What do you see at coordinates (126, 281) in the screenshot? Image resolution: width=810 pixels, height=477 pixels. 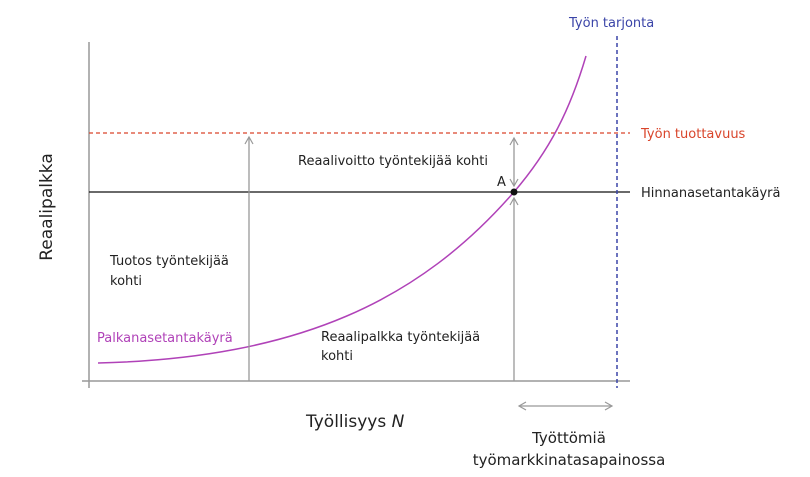 I see `output-per-worker-label-2: kohti` at bounding box center [126, 281].